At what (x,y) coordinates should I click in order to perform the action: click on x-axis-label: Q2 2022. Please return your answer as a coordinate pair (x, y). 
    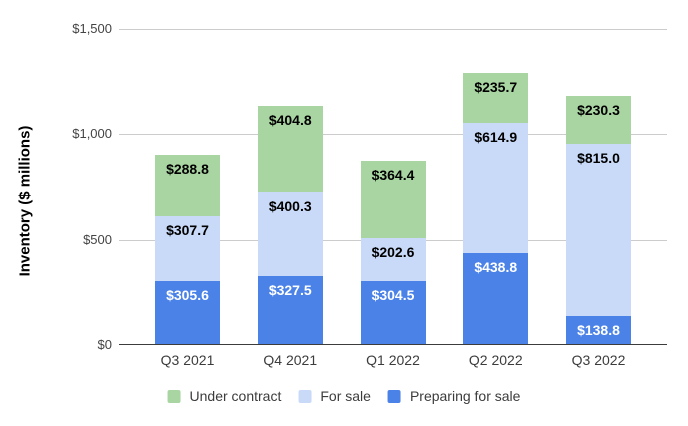
    Looking at the image, I should click on (495, 360).